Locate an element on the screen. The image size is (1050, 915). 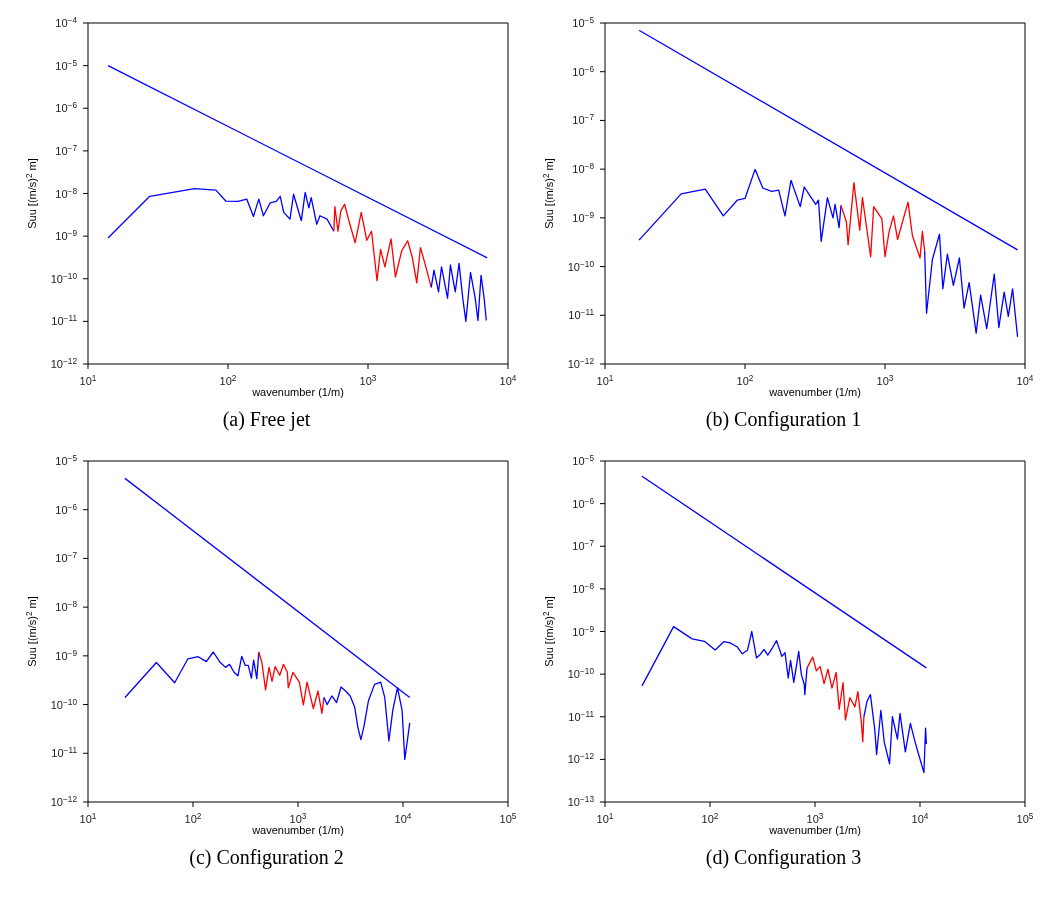
y-tick-label: 10$^{−4}$ is located at coordinates (66, 22).